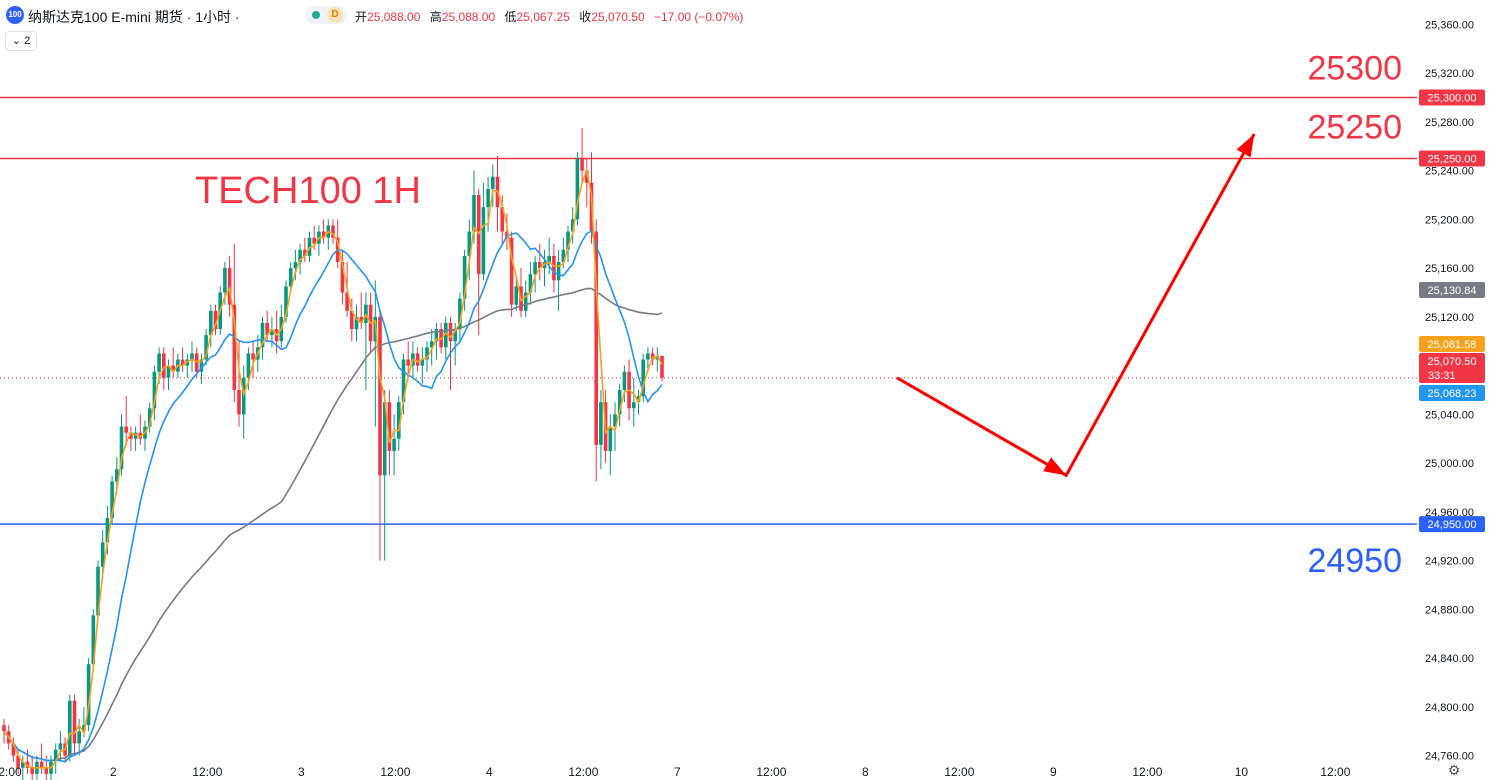  Describe the element at coordinates (1354, 127) in the screenshot. I see `level-annotation: 25250` at that location.